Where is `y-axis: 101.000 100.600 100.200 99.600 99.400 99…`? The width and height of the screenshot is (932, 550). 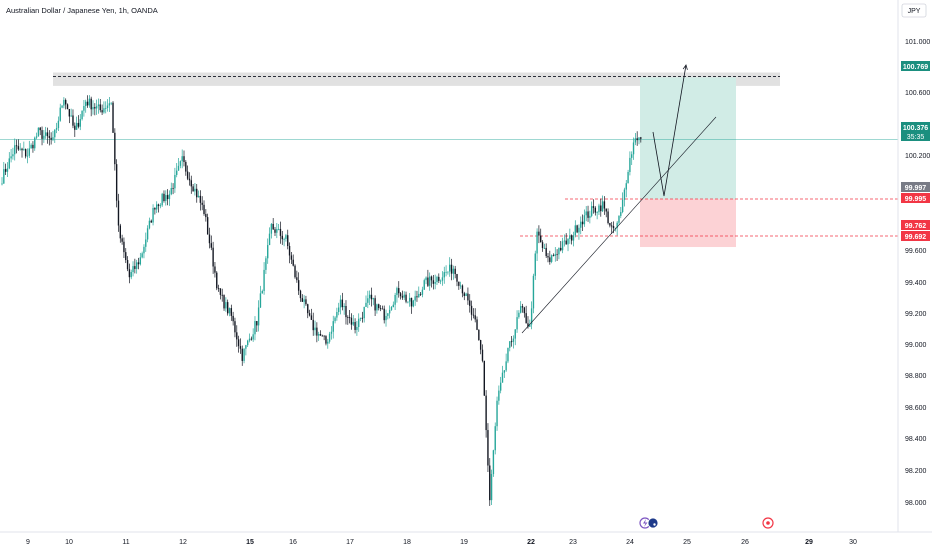 y-axis: 101.000 100.600 100.200 99.600 99.400 99… is located at coordinates (917, 273).